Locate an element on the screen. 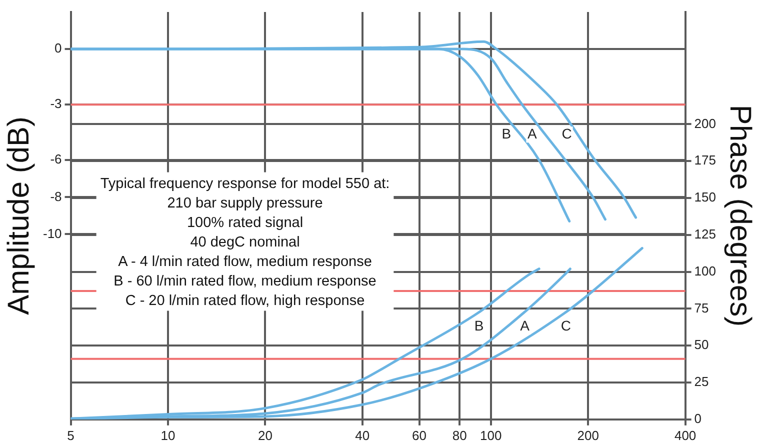 This screenshot has height=447, width=763. y-tick-label: 0 is located at coordinates (58, 48).